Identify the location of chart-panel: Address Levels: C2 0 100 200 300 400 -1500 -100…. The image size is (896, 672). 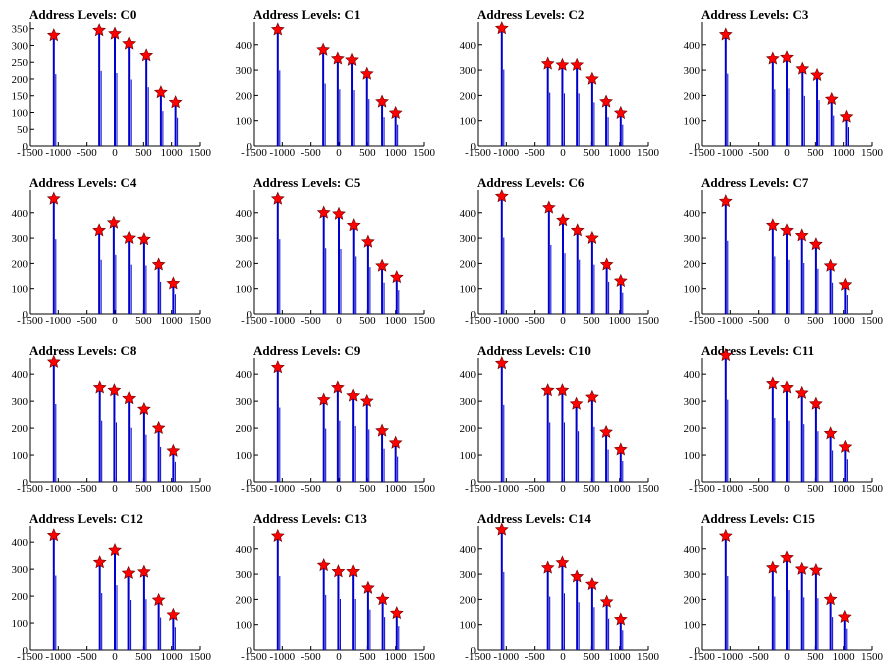
(560, 84).